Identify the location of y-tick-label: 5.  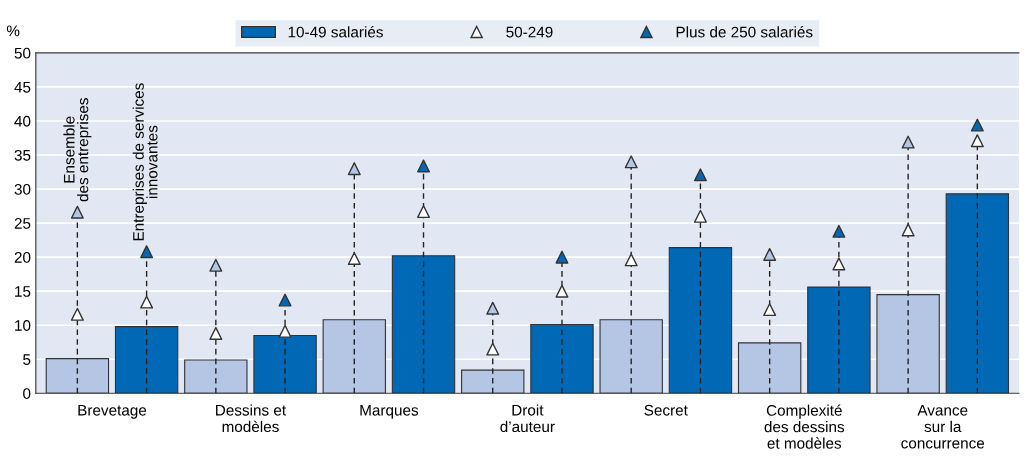
(27, 359).